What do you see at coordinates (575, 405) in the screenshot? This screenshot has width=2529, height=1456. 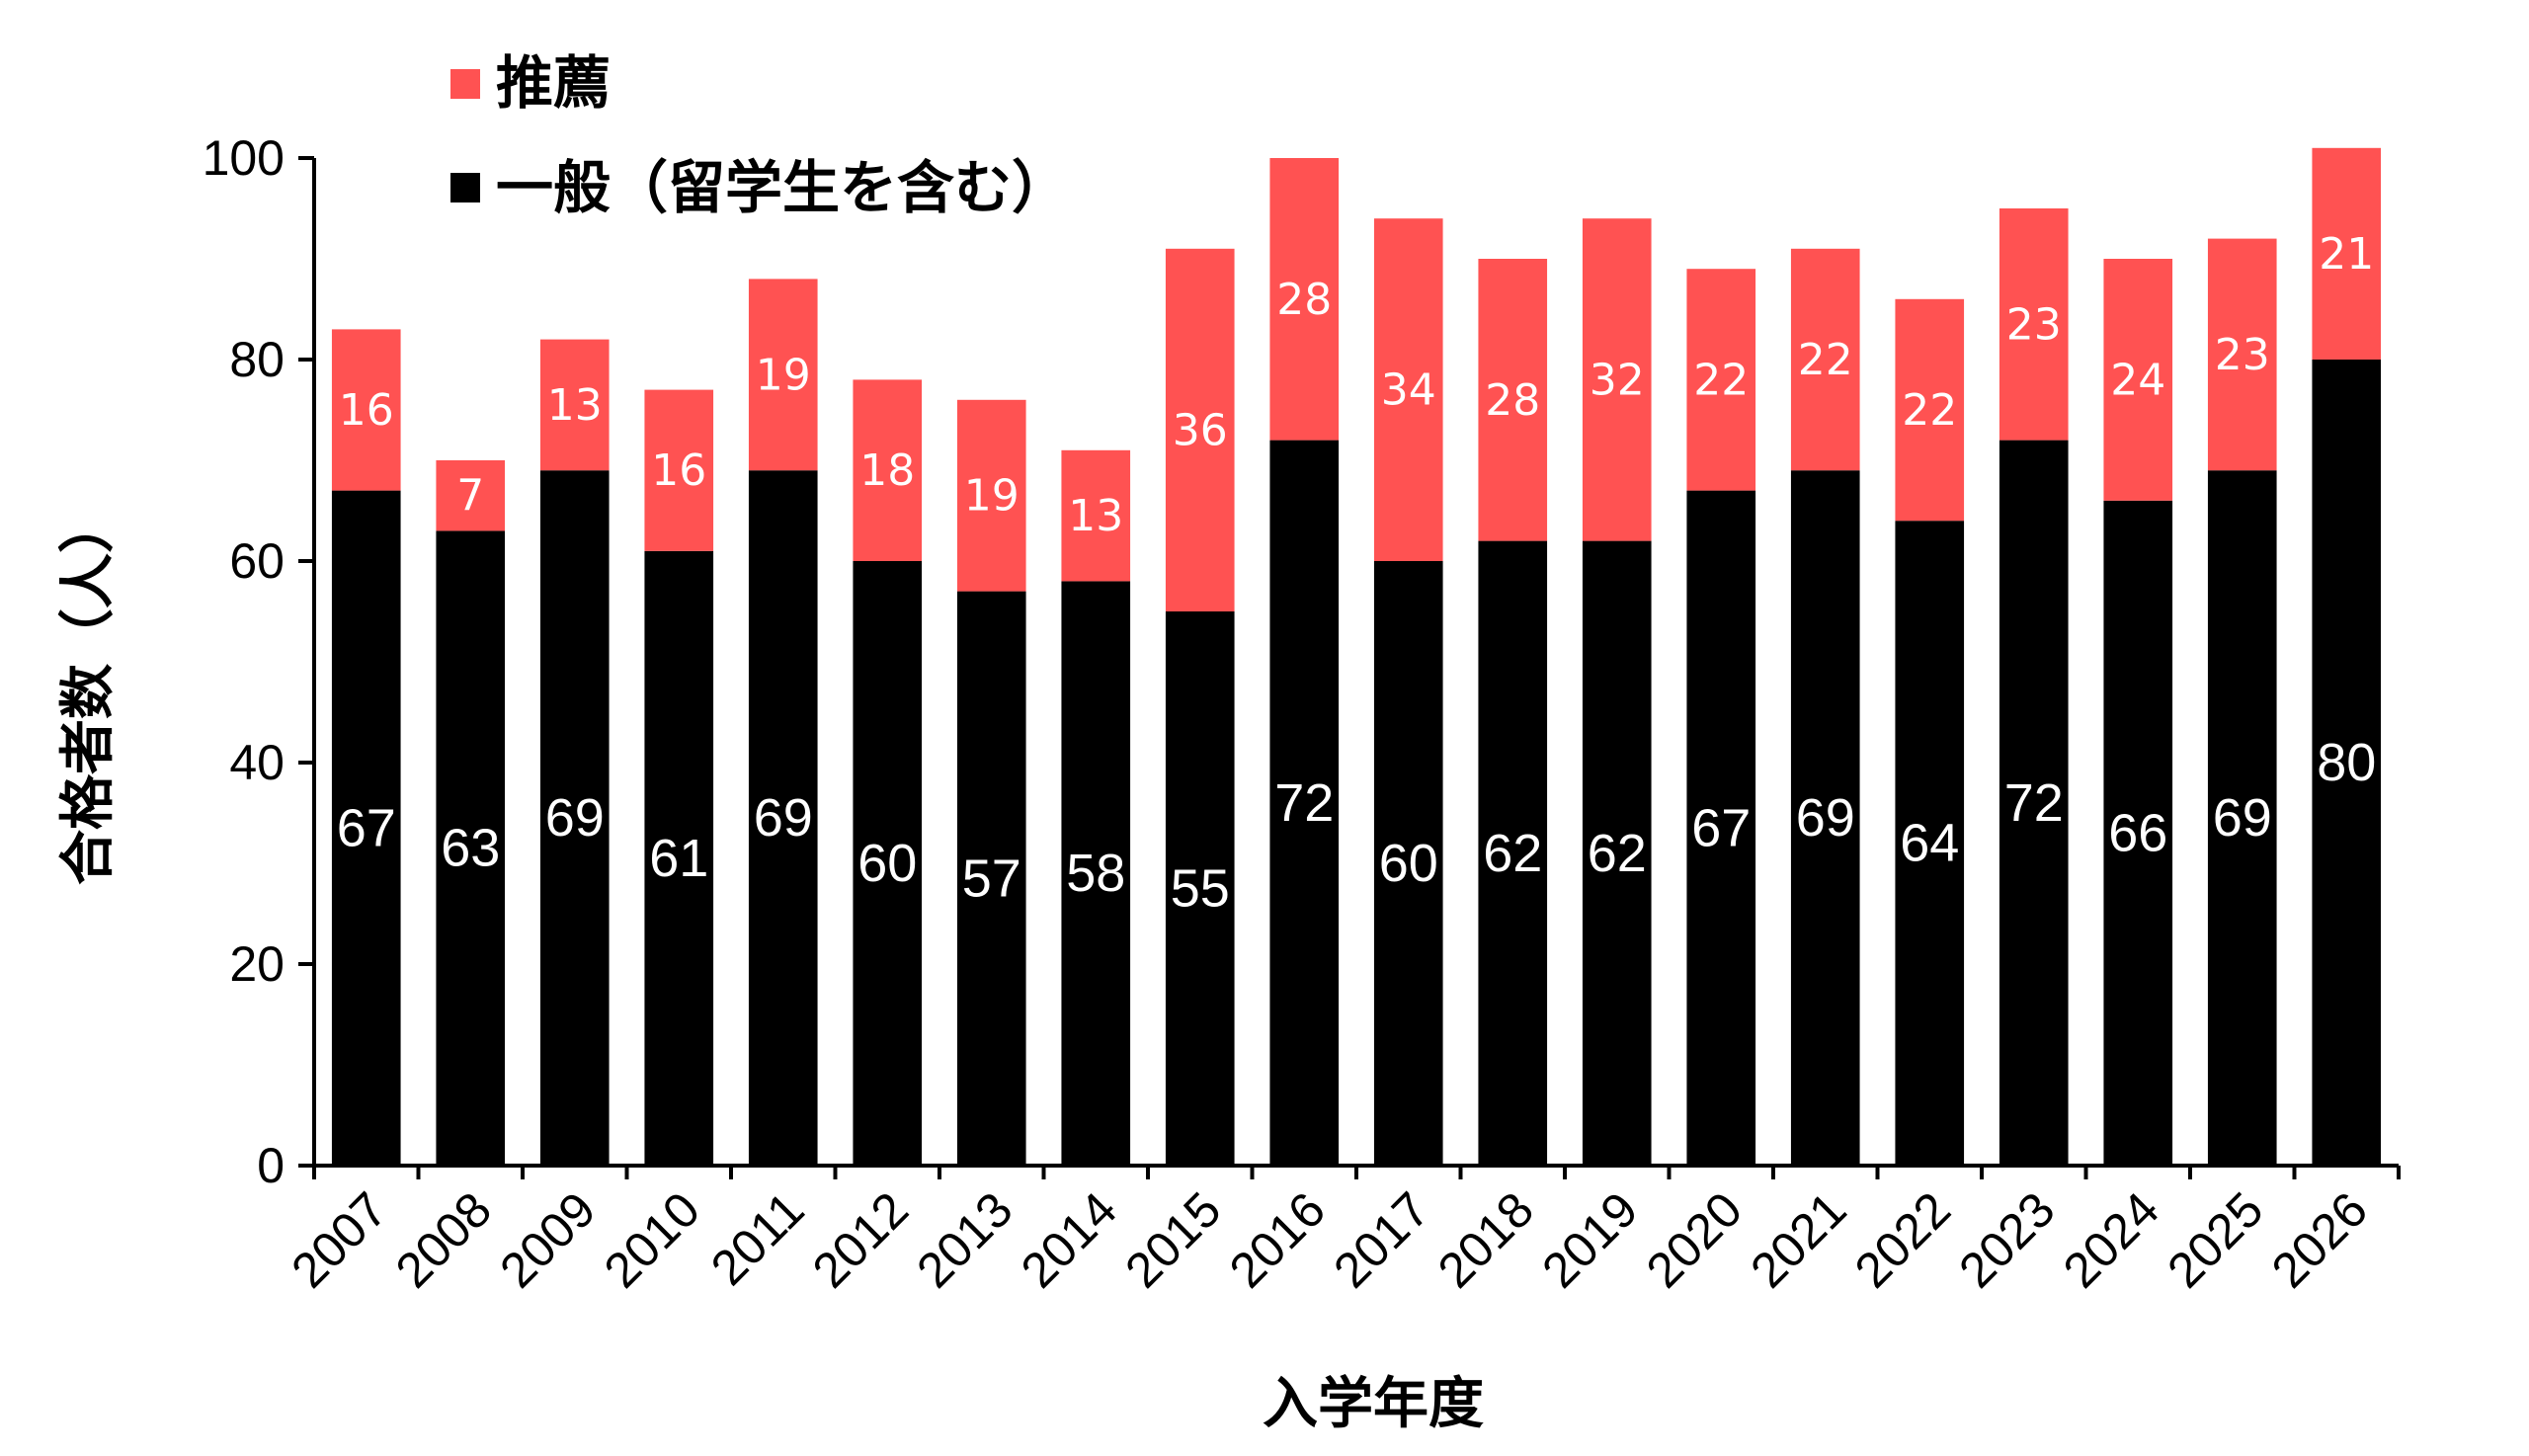 I see `data-label-suisen-2009: 13` at bounding box center [575, 405].